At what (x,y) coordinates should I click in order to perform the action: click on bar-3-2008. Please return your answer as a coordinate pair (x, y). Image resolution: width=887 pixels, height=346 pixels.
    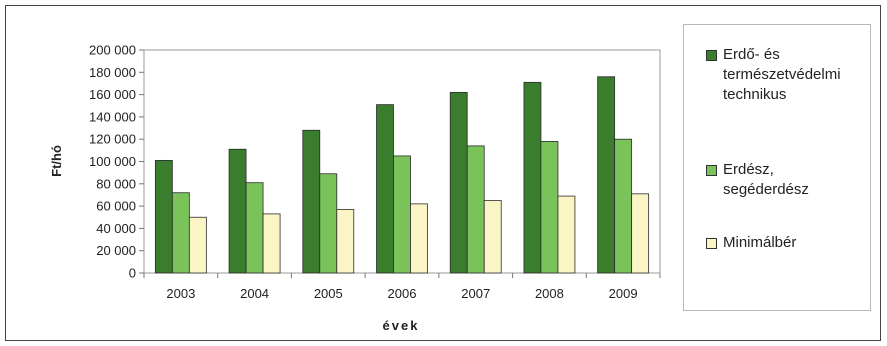
    Looking at the image, I should click on (566, 234).